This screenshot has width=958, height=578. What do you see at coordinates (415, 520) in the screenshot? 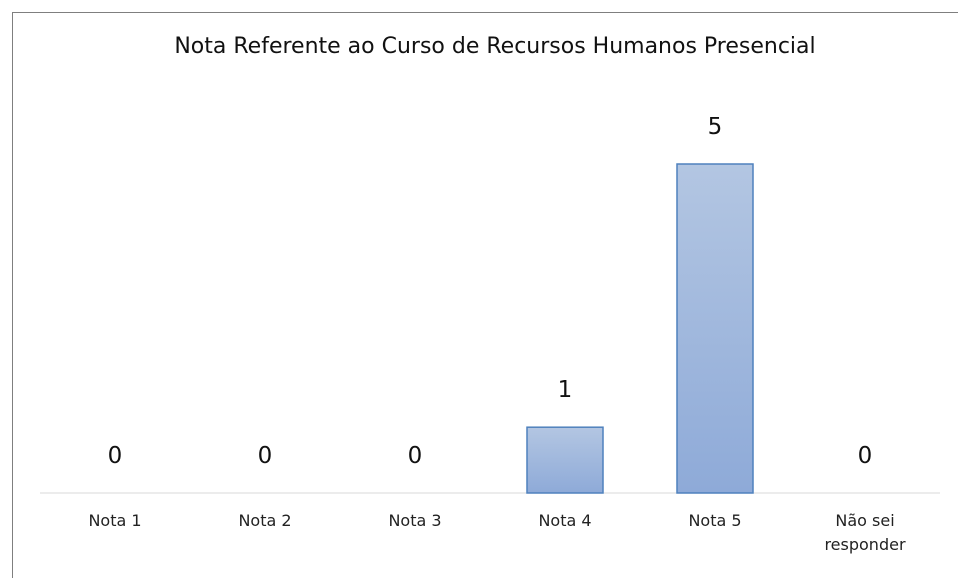
I see `x-tick-label: Nota 3` at bounding box center [415, 520].